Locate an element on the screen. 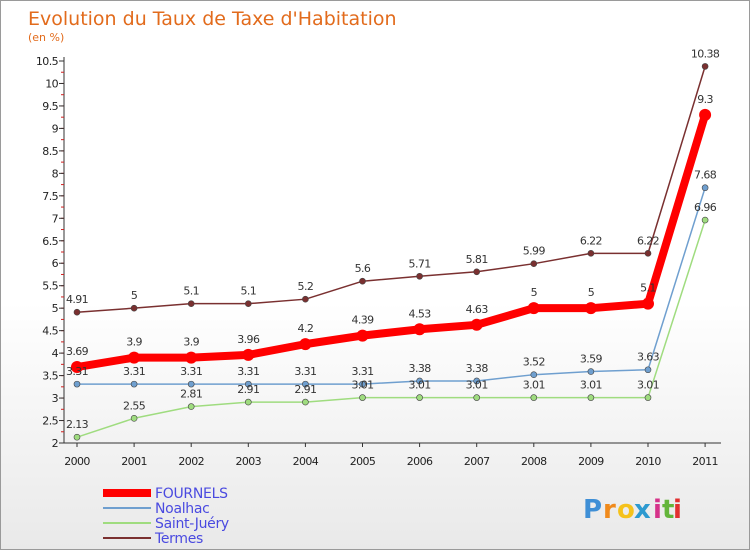 The width and height of the screenshot is (750, 551). x-tick-label: 2006 is located at coordinates (420, 461).